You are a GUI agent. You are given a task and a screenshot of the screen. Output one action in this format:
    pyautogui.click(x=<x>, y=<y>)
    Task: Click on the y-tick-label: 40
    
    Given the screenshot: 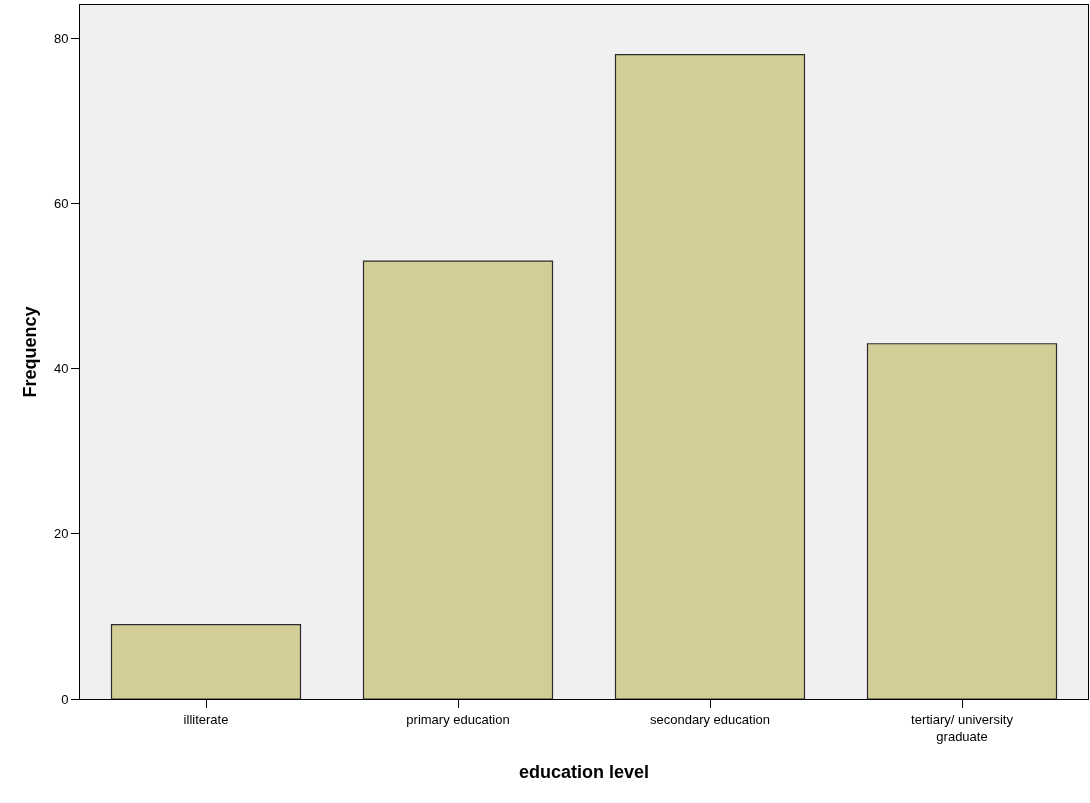 What is the action you would take?
    pyautogui.click(x=61, y=369)
    